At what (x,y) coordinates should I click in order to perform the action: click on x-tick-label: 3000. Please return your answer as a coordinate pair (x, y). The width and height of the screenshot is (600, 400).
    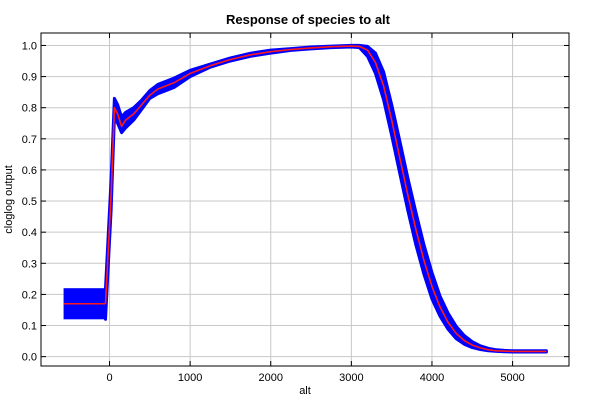
    Looking at the image, I should click on (351, 378).